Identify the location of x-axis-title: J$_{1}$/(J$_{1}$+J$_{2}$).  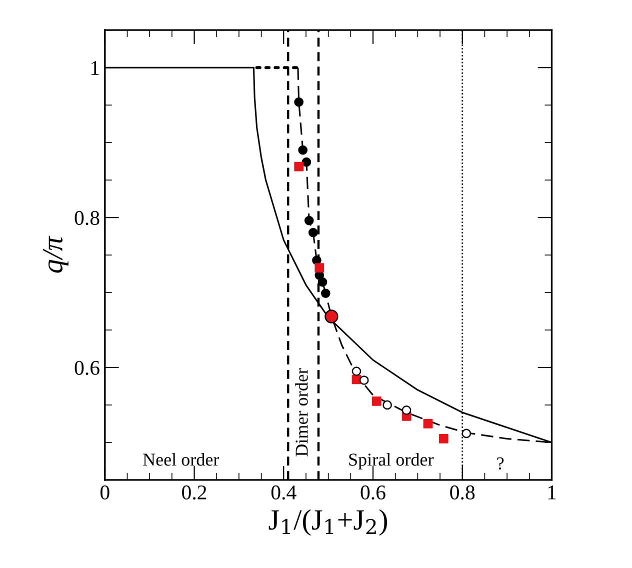
(328, 522).